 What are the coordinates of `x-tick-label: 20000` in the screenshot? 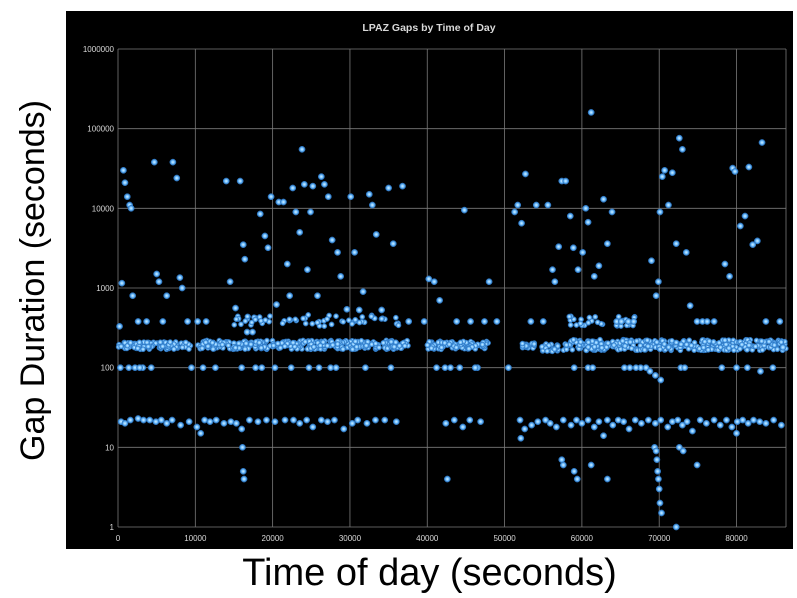 It's located at (273, 538).